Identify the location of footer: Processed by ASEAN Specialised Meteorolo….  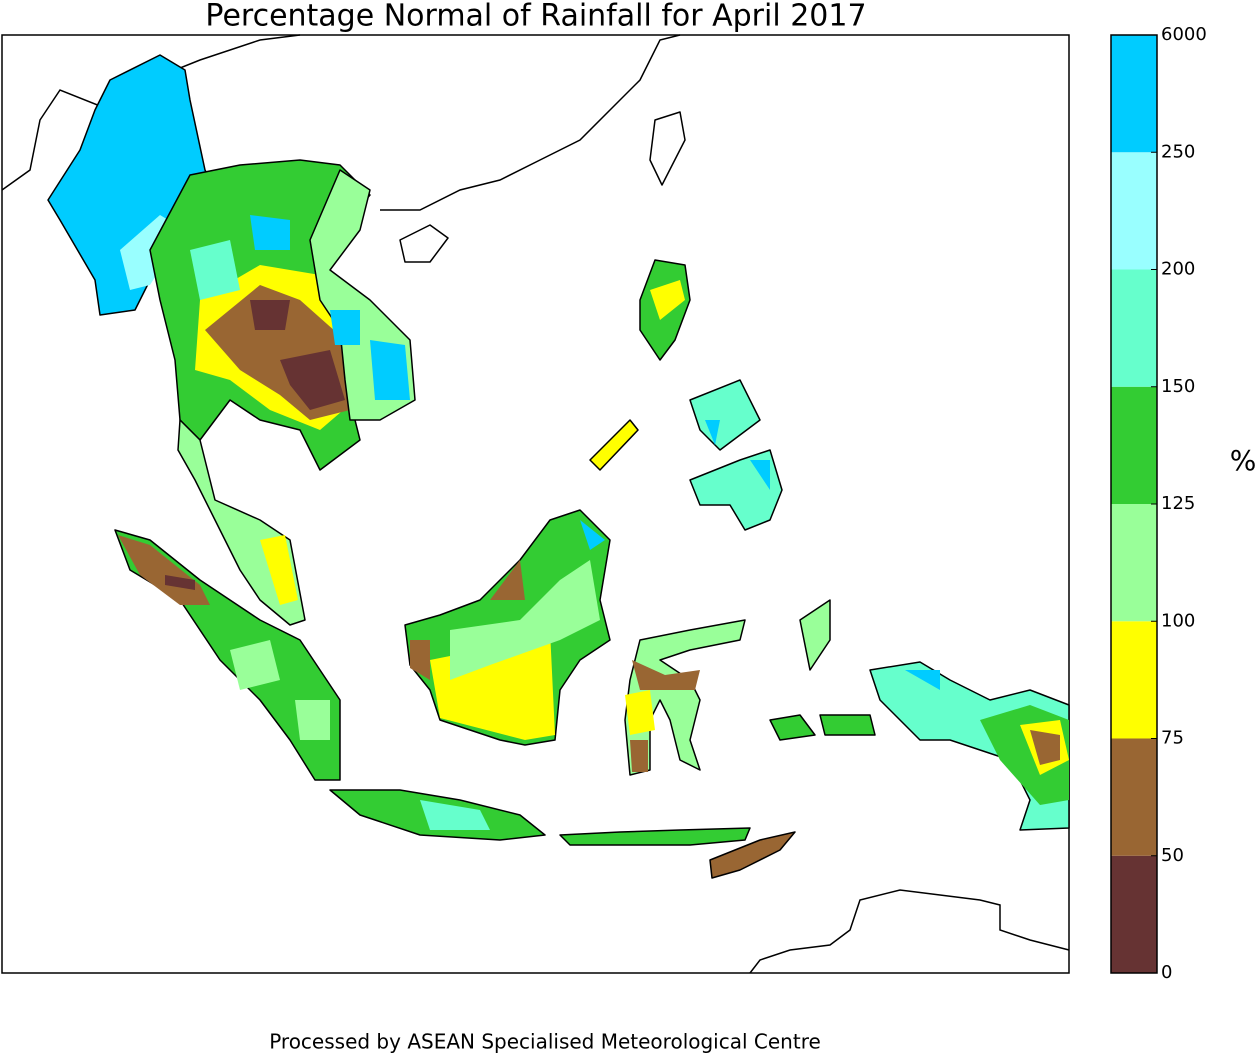
(545, 1042).